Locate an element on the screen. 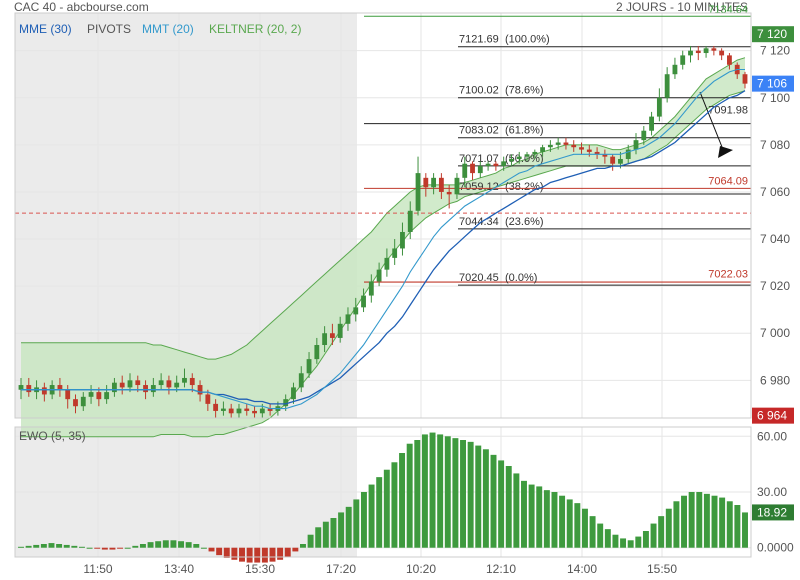 This screenshot has width=800, height=580. legend-mmt: MMT (20) is located at coordinates (168, 29).